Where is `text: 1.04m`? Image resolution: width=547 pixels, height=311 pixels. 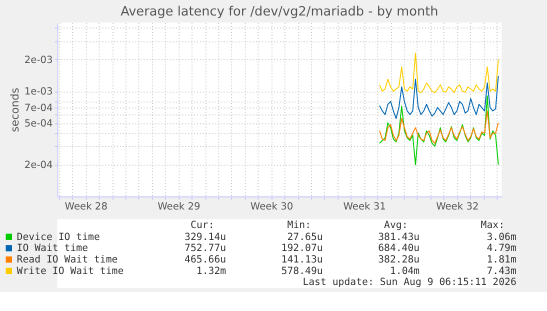 text: 1.04m is located at coordinates (405, 271).